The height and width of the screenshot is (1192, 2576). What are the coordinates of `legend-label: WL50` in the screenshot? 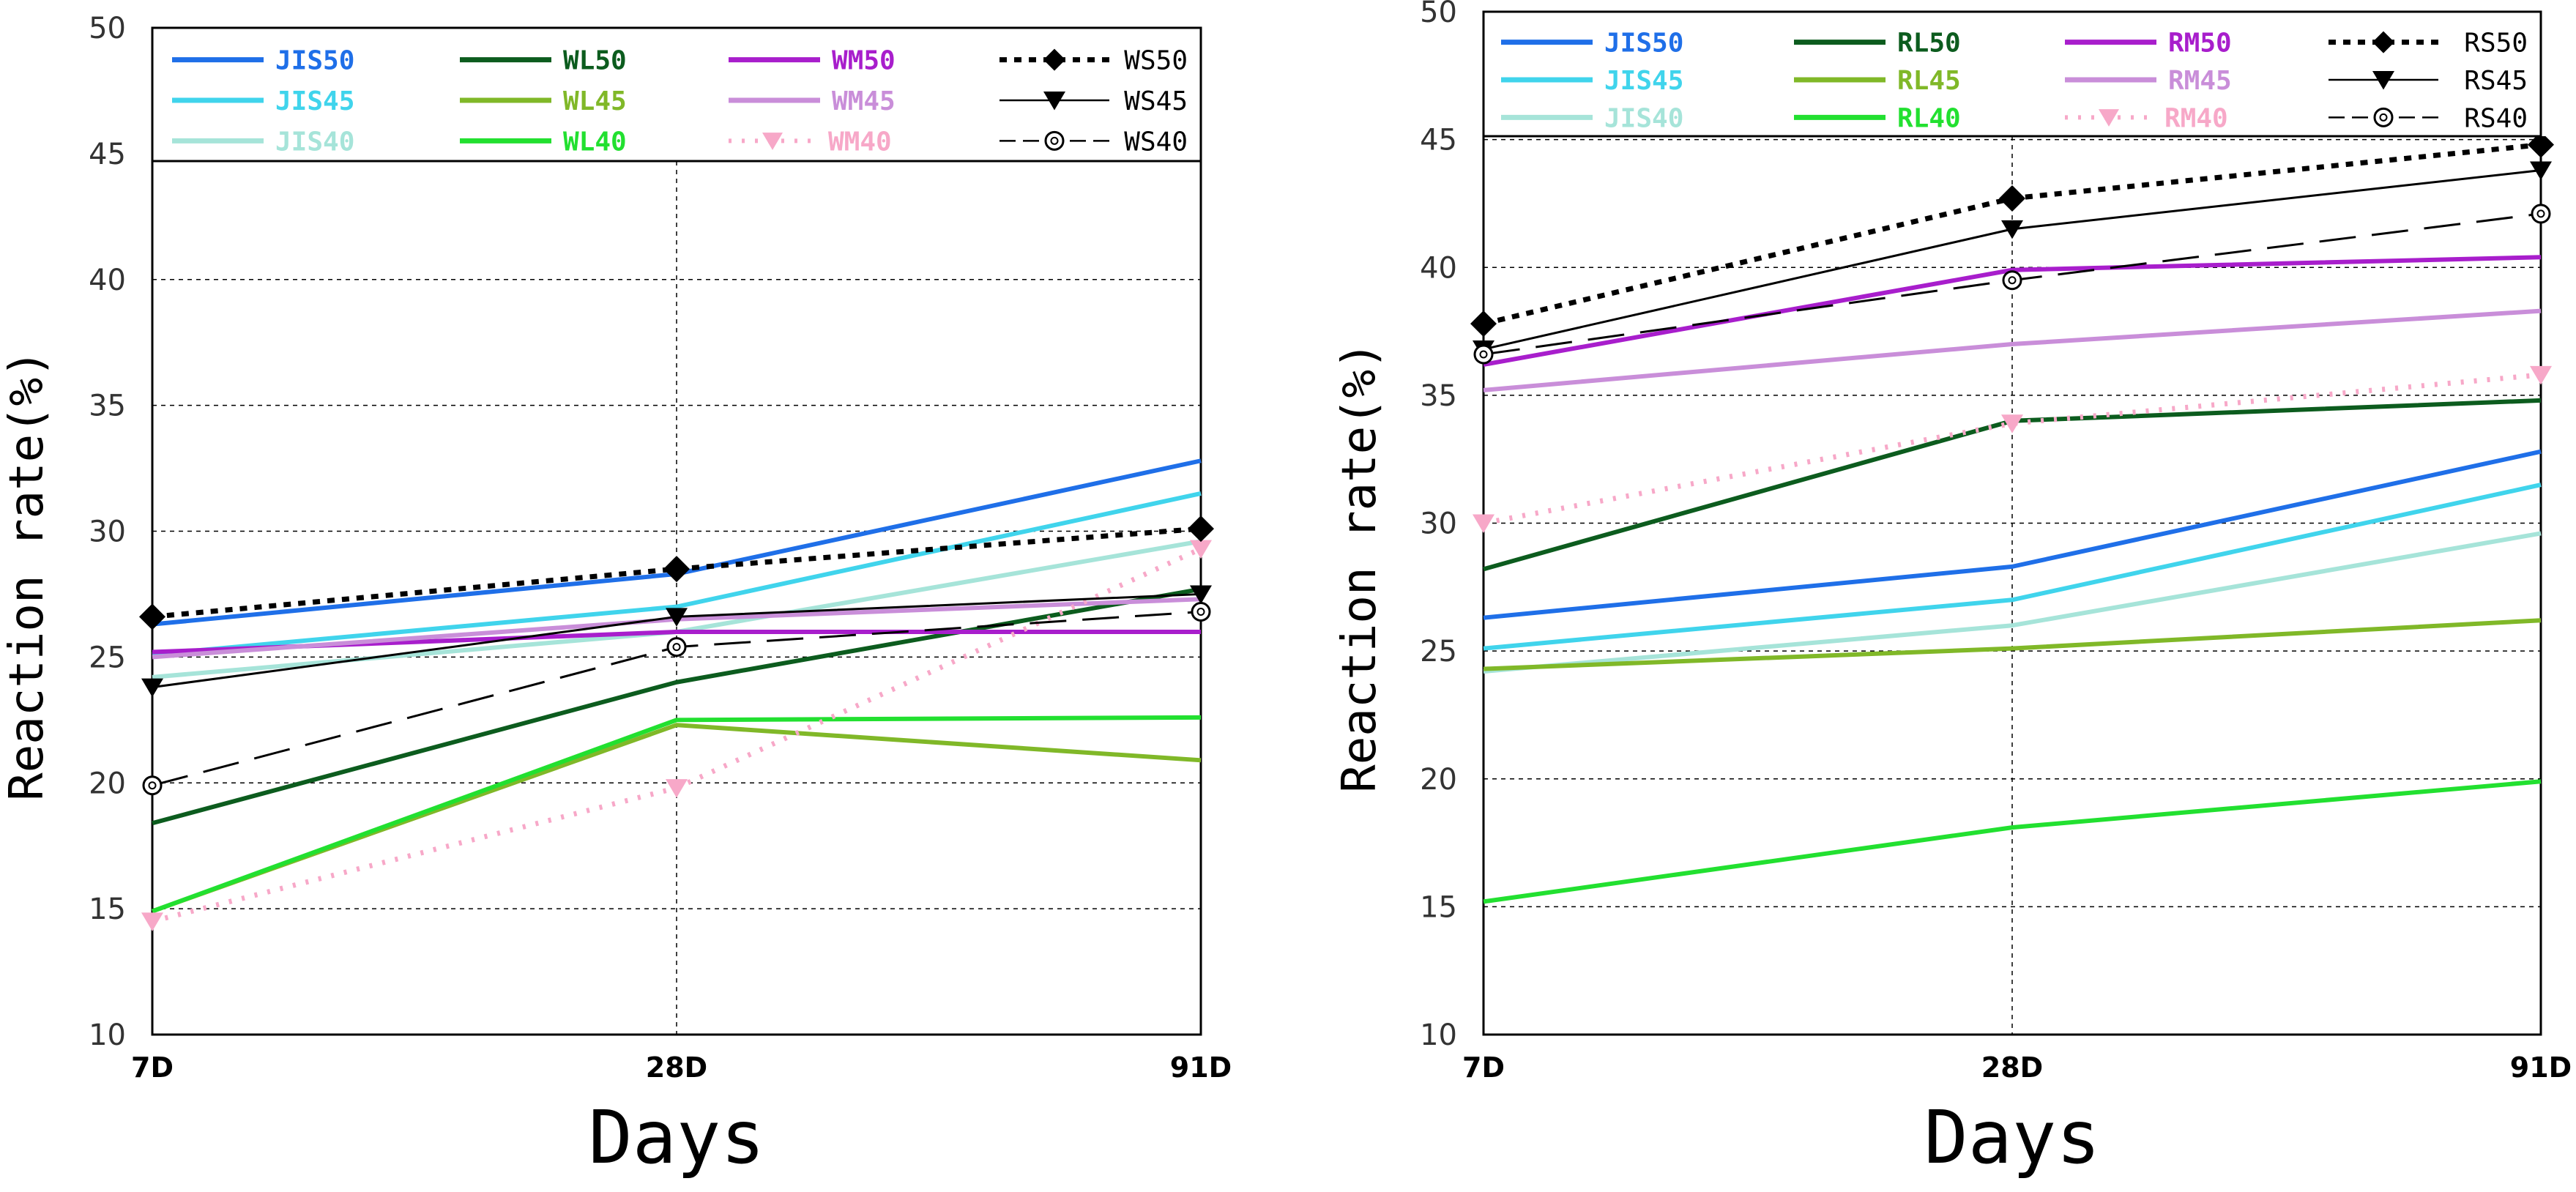 It's located at (595, 61).